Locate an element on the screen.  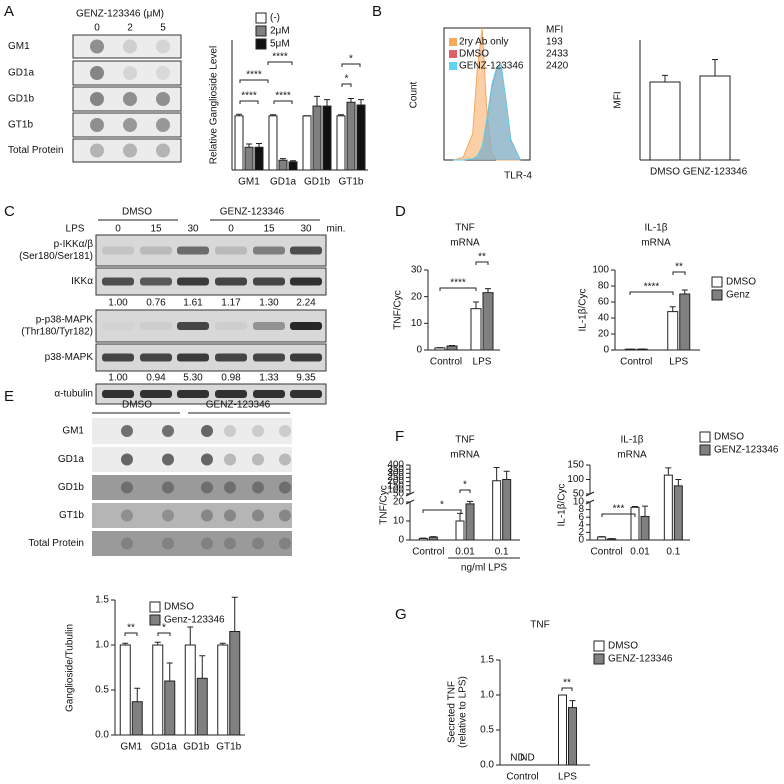
y-tick-label: 50 is located at coordinates (399, 494).